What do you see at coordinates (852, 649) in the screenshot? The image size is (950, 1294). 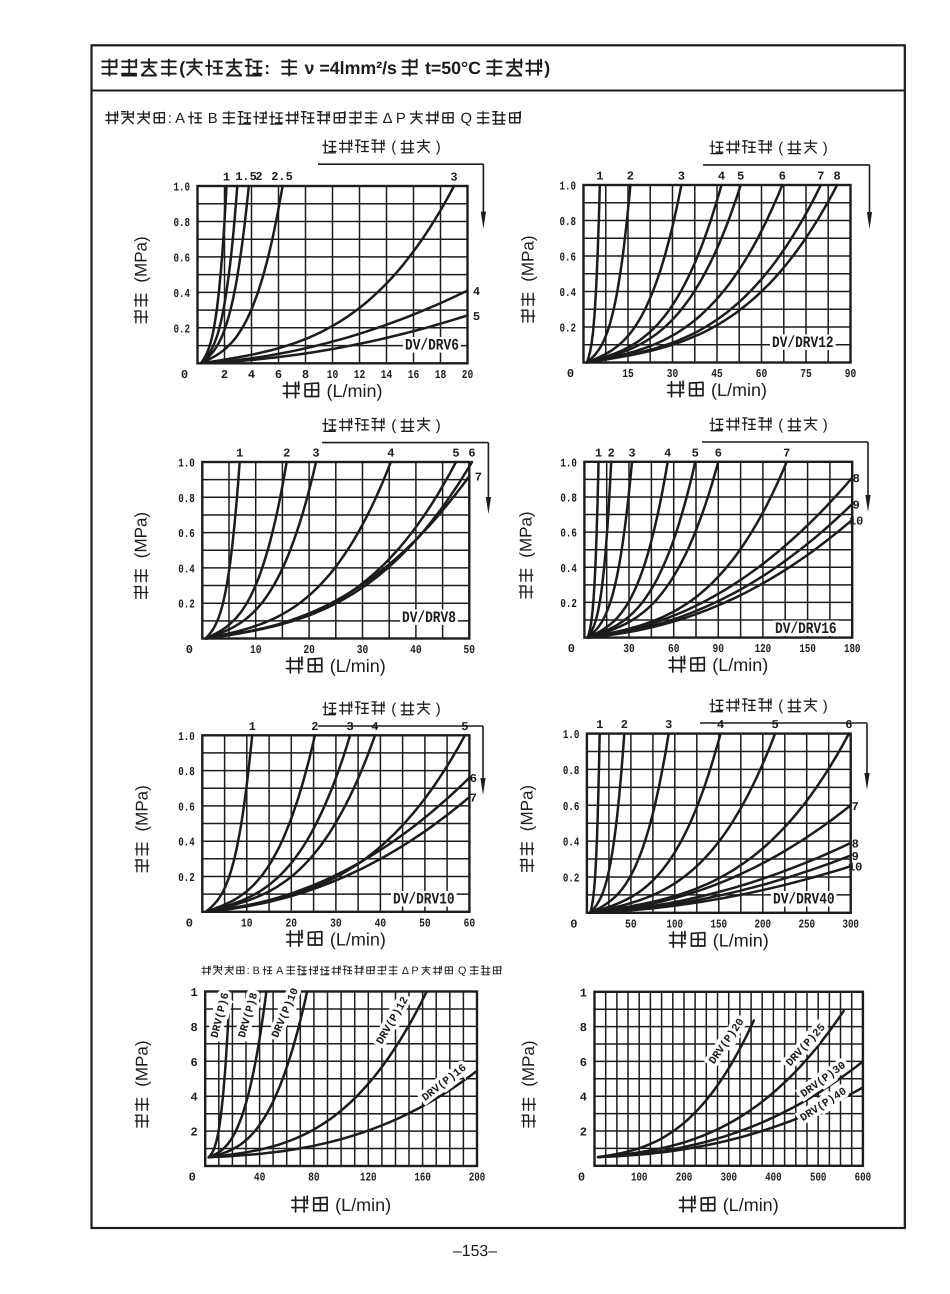 I see `svg-text: 180` at bounding box center [852, 649].